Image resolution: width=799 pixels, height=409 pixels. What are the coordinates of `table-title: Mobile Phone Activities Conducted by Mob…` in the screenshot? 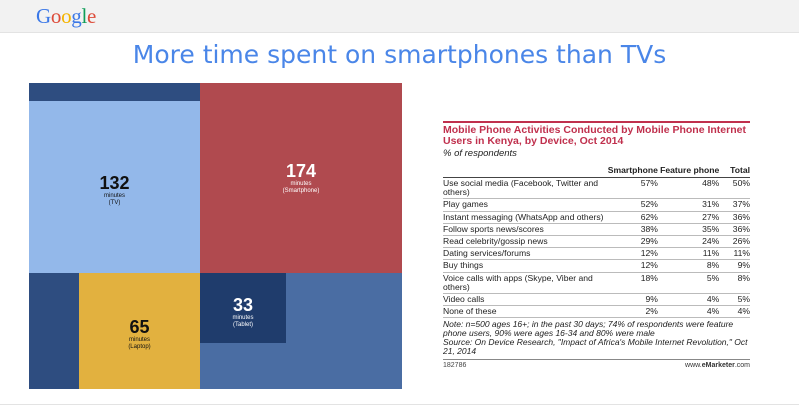 It's located at (594, 135).